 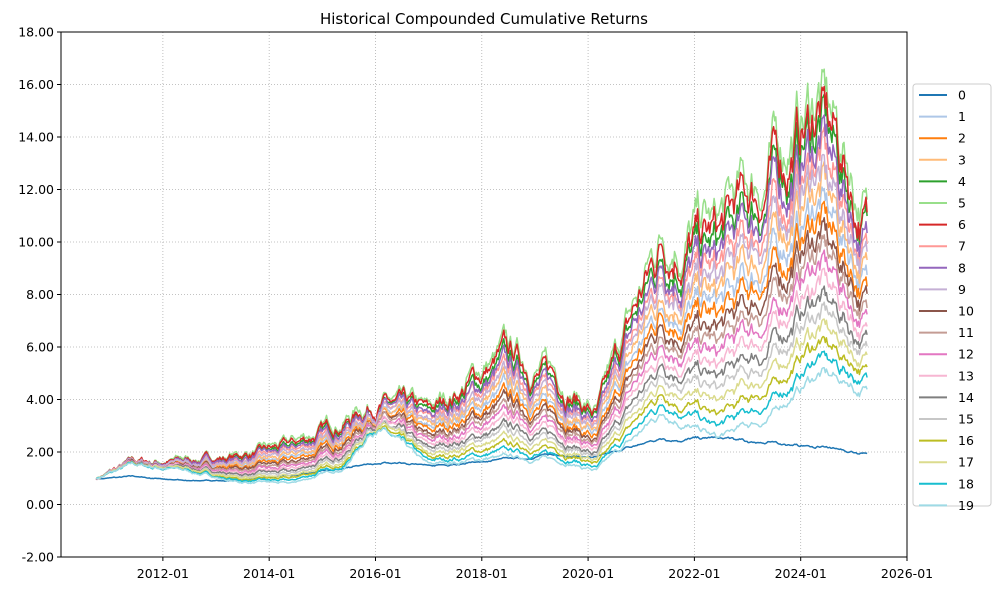 What do you see at coordinates (966, 440) in the screenshot?
I see `legend-label: 16` at bounding box center [966, 440].